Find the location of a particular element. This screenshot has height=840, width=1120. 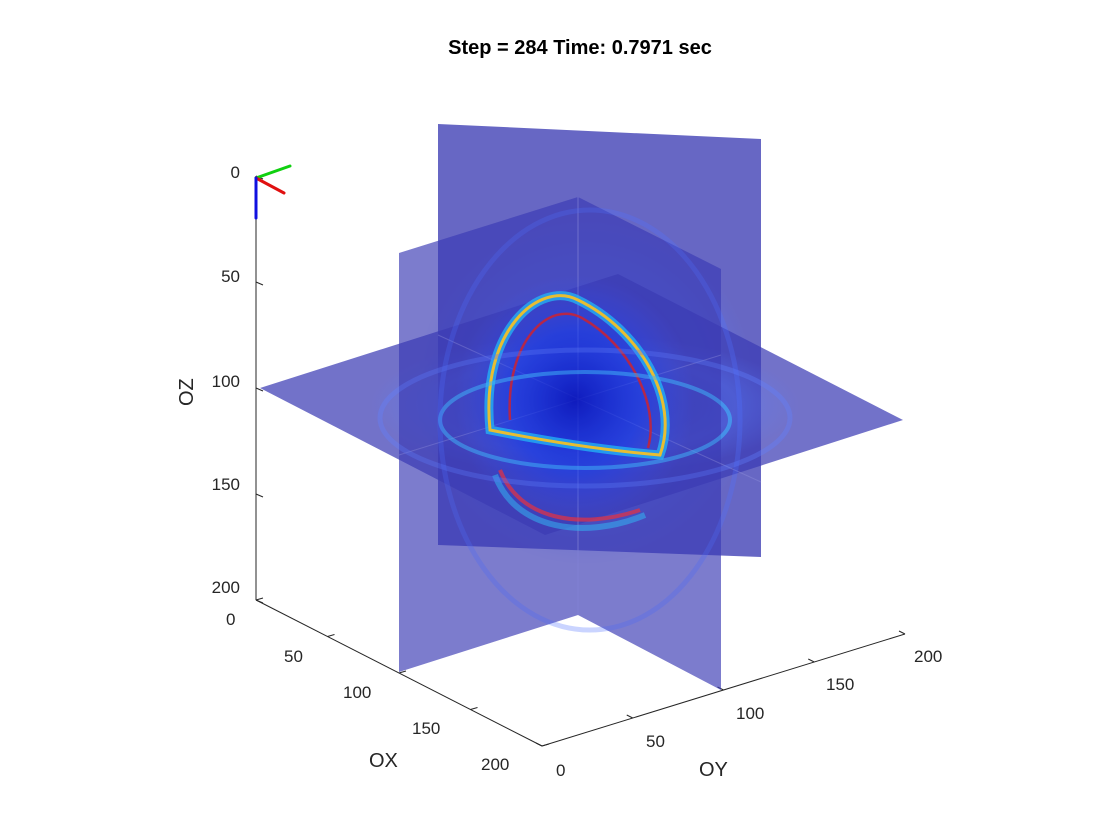

x-axis-label: OX is located at coordinates (383, 761).